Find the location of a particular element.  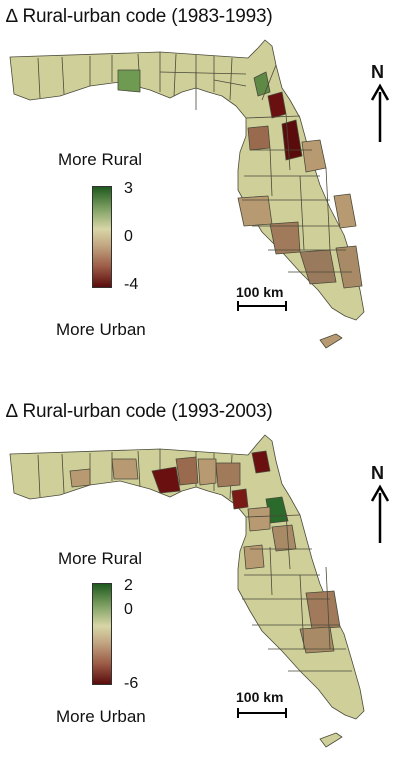

legend-min-value: -4 is located at coordinates (131, 284).